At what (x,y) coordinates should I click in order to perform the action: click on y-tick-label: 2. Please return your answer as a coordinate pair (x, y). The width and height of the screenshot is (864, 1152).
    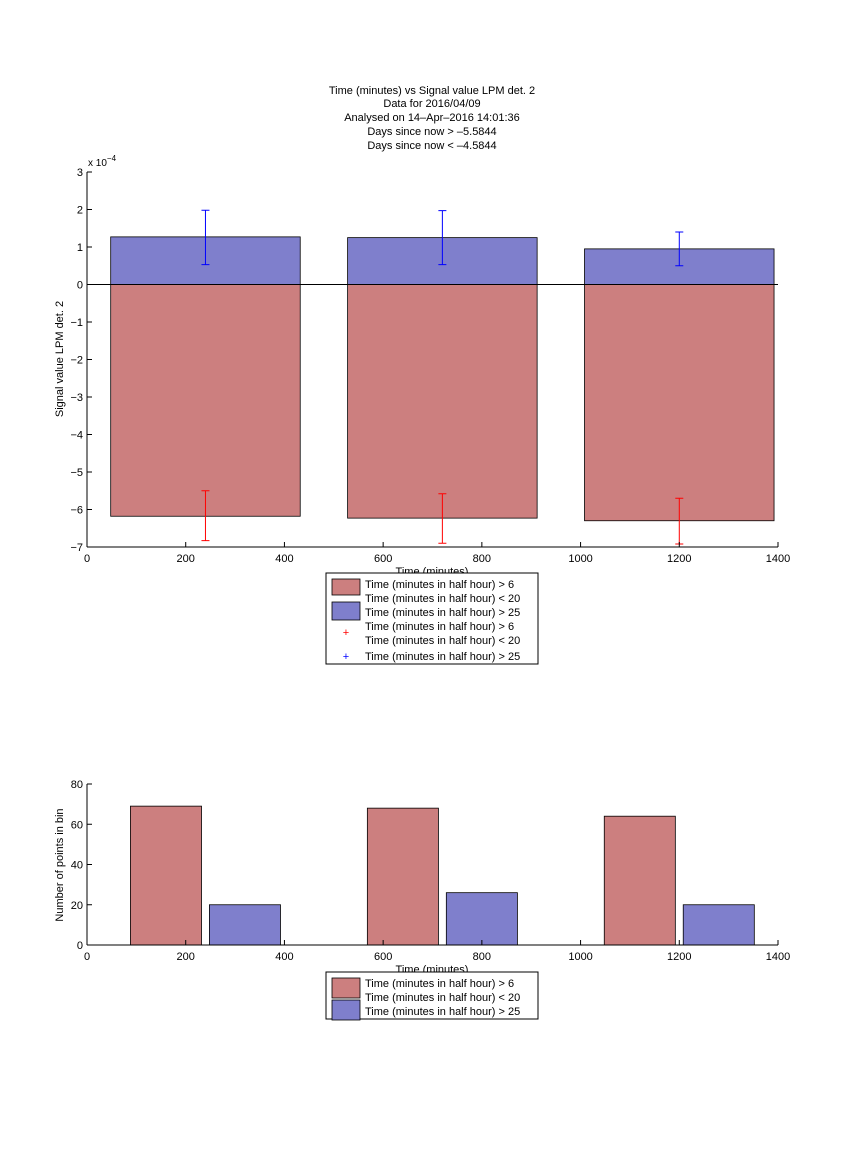
    Looking at the image, I should click on (80, 211).